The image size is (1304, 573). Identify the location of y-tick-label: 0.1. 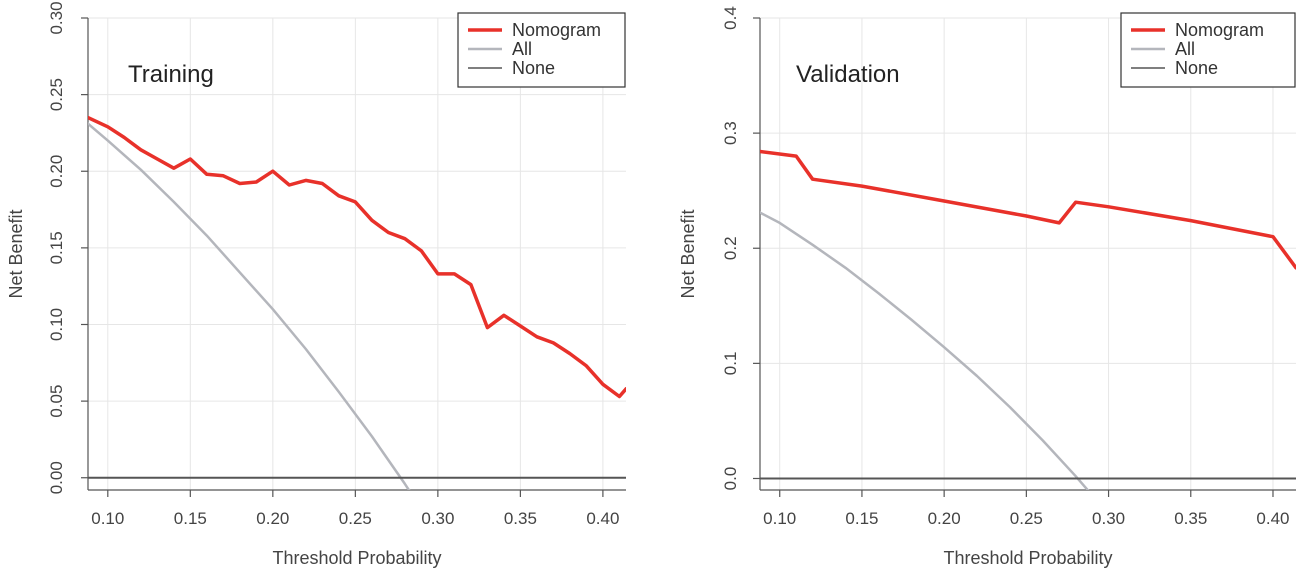
(730, 364).